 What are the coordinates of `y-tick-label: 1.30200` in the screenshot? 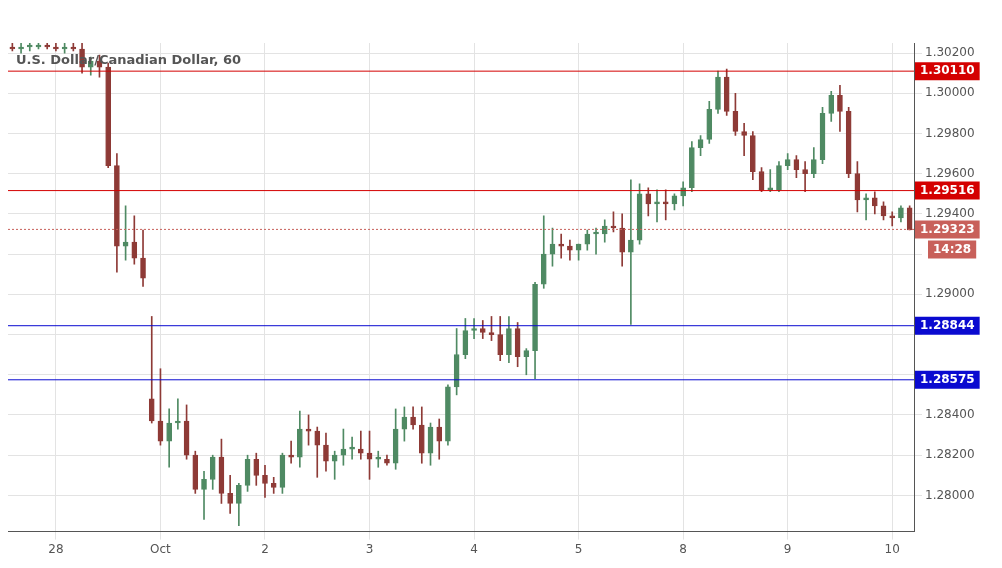 It's located at (950, 52).